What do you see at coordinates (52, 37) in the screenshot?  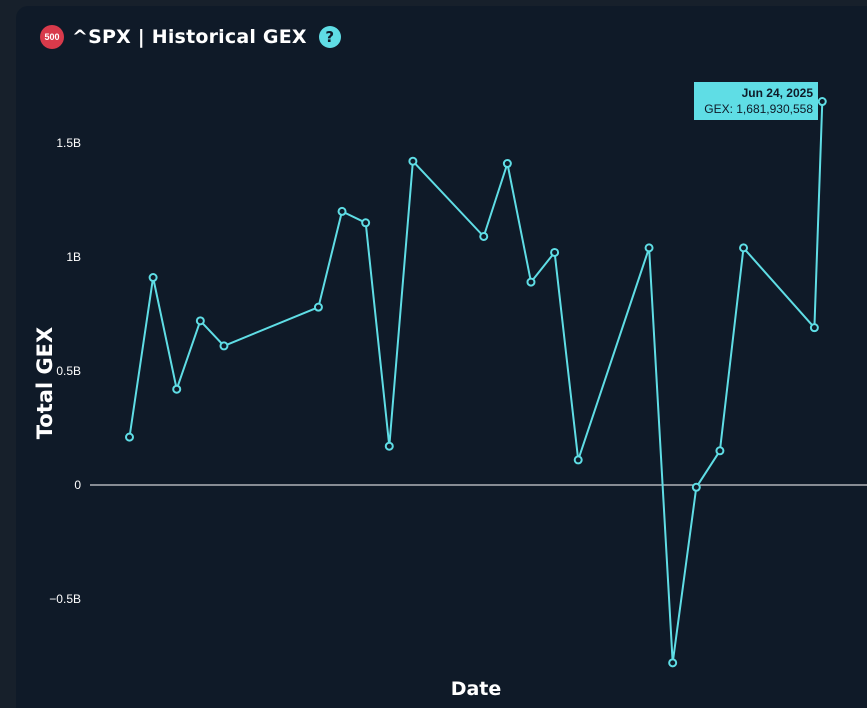 I see `spx-500-badge-icon: 500` at bounding box center [52, 37].